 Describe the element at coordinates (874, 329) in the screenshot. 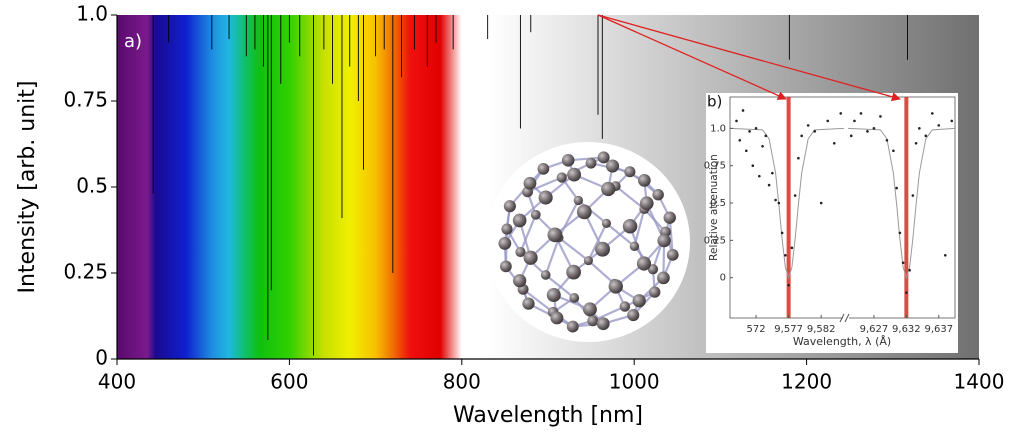

I see `x-tick-label: 9,627` at that location.